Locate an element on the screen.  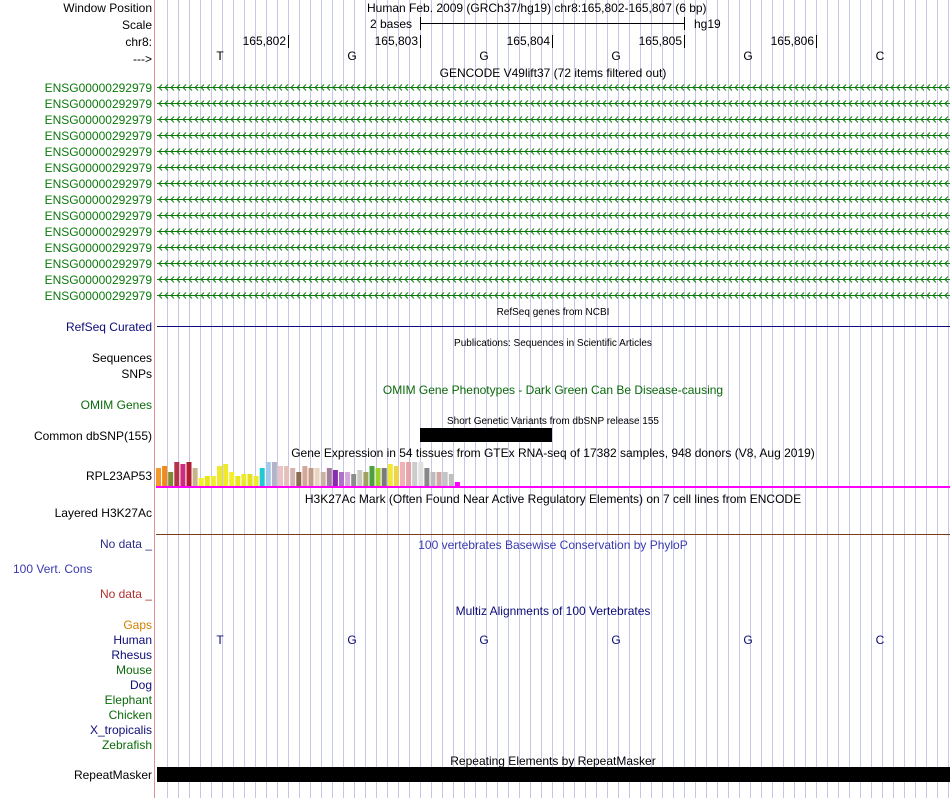
multiz-species-label: X_tropicalis is located at coordinates (120, 730).